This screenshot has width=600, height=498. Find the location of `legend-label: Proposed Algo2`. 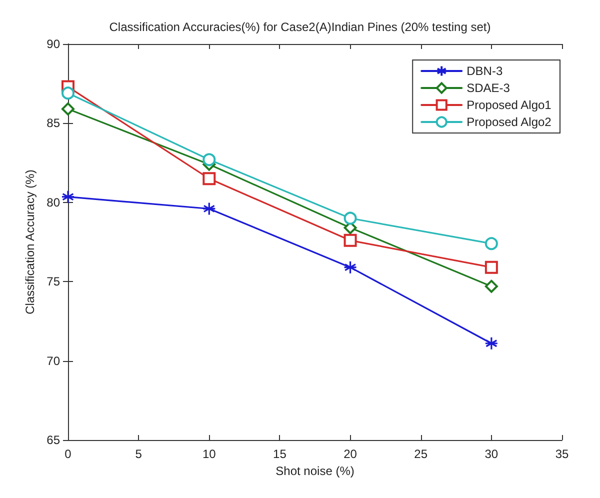

legend-label: Proposed Algo2 is located at coordinates (509, 122).